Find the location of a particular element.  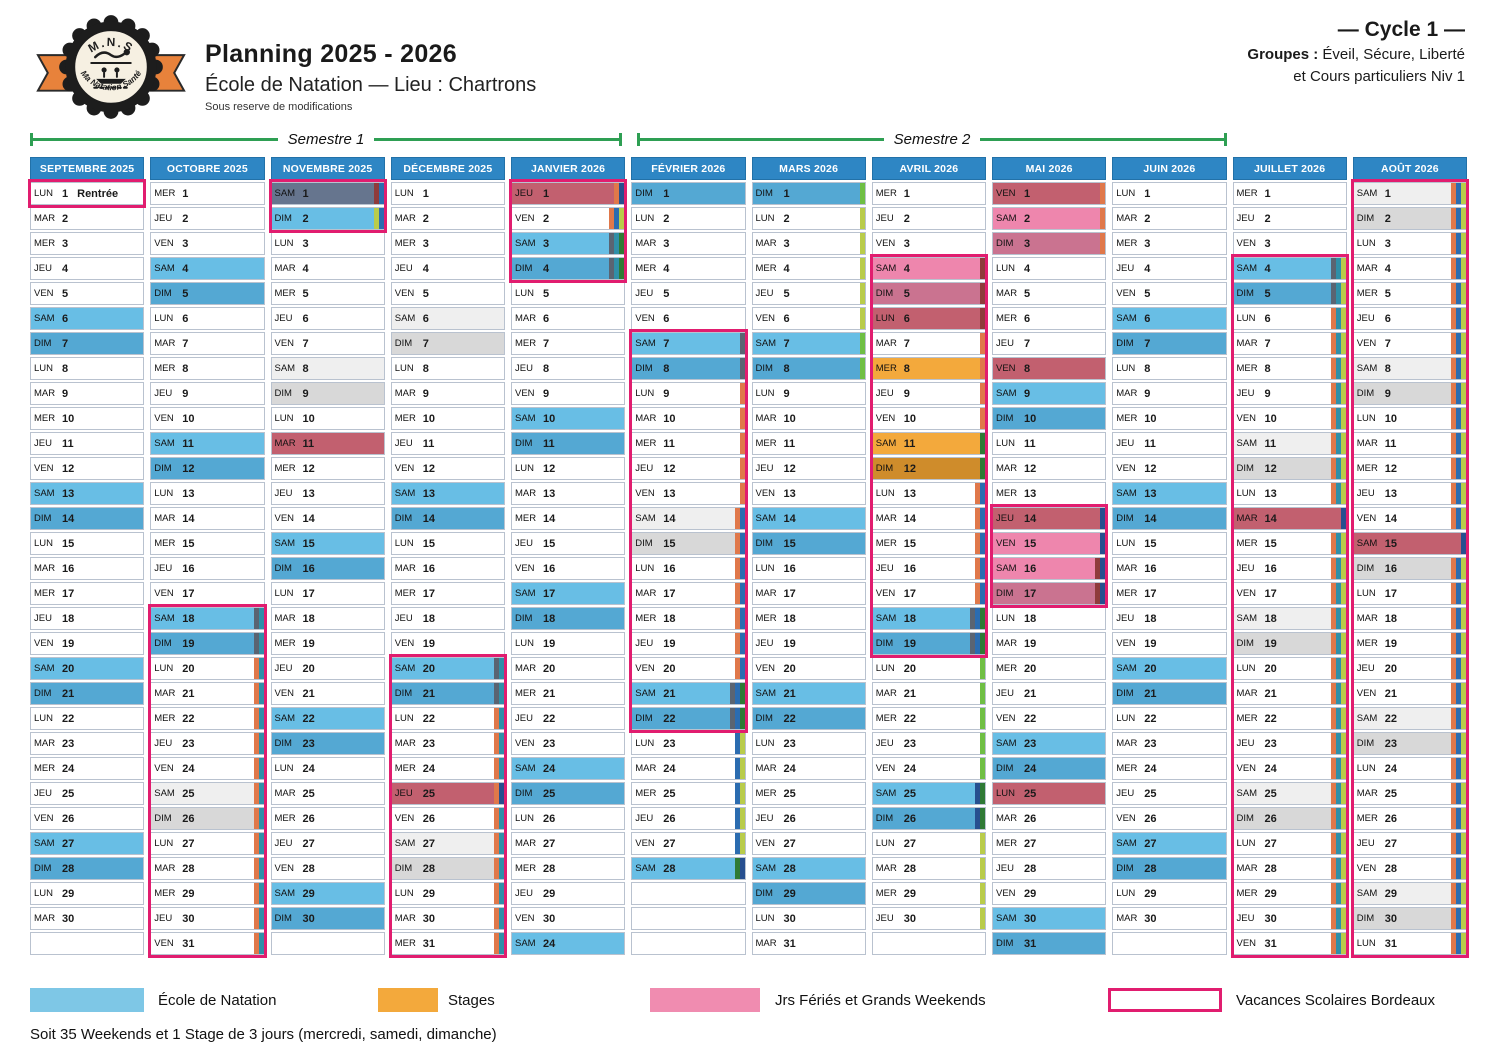

day-cell: JEU 23 is located at coordinates (928, 743).